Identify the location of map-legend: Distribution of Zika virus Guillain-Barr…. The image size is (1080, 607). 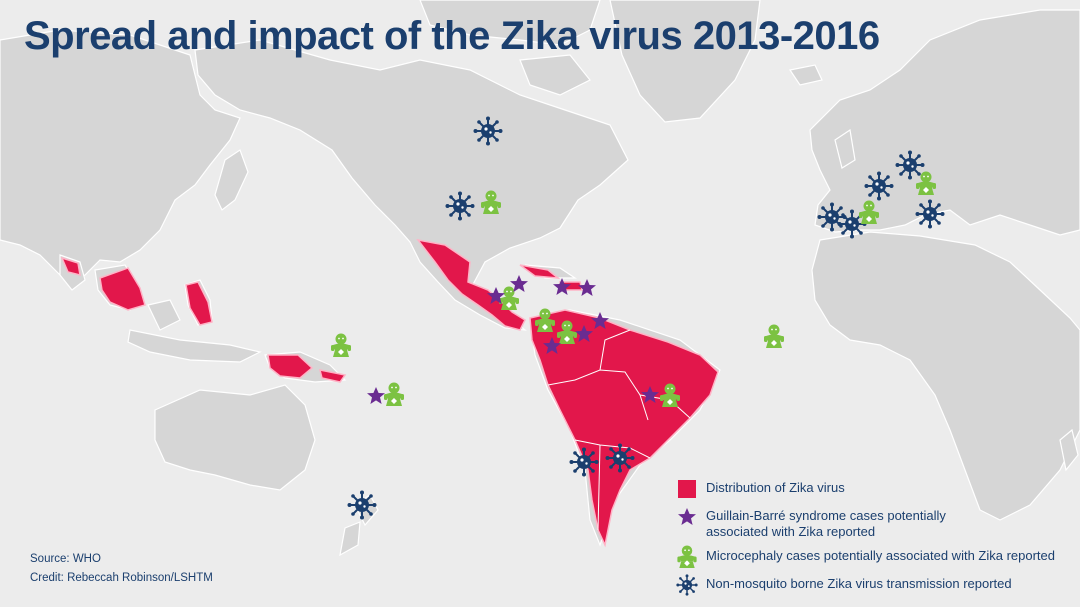
(876, 540).